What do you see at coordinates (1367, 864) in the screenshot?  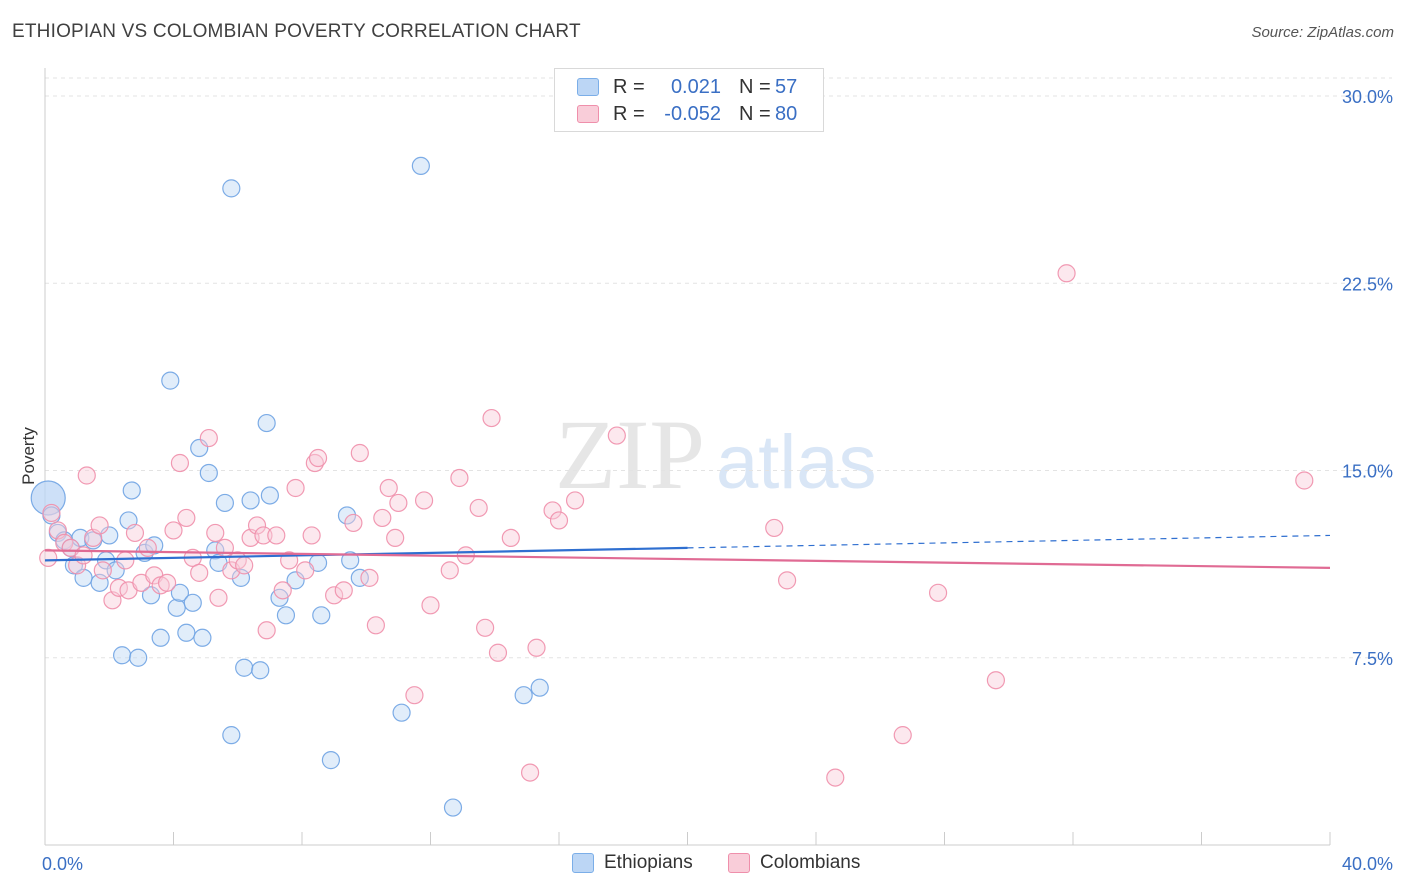 I see `x-tick-label: 40.0%` at bounding box center [1367, 864].